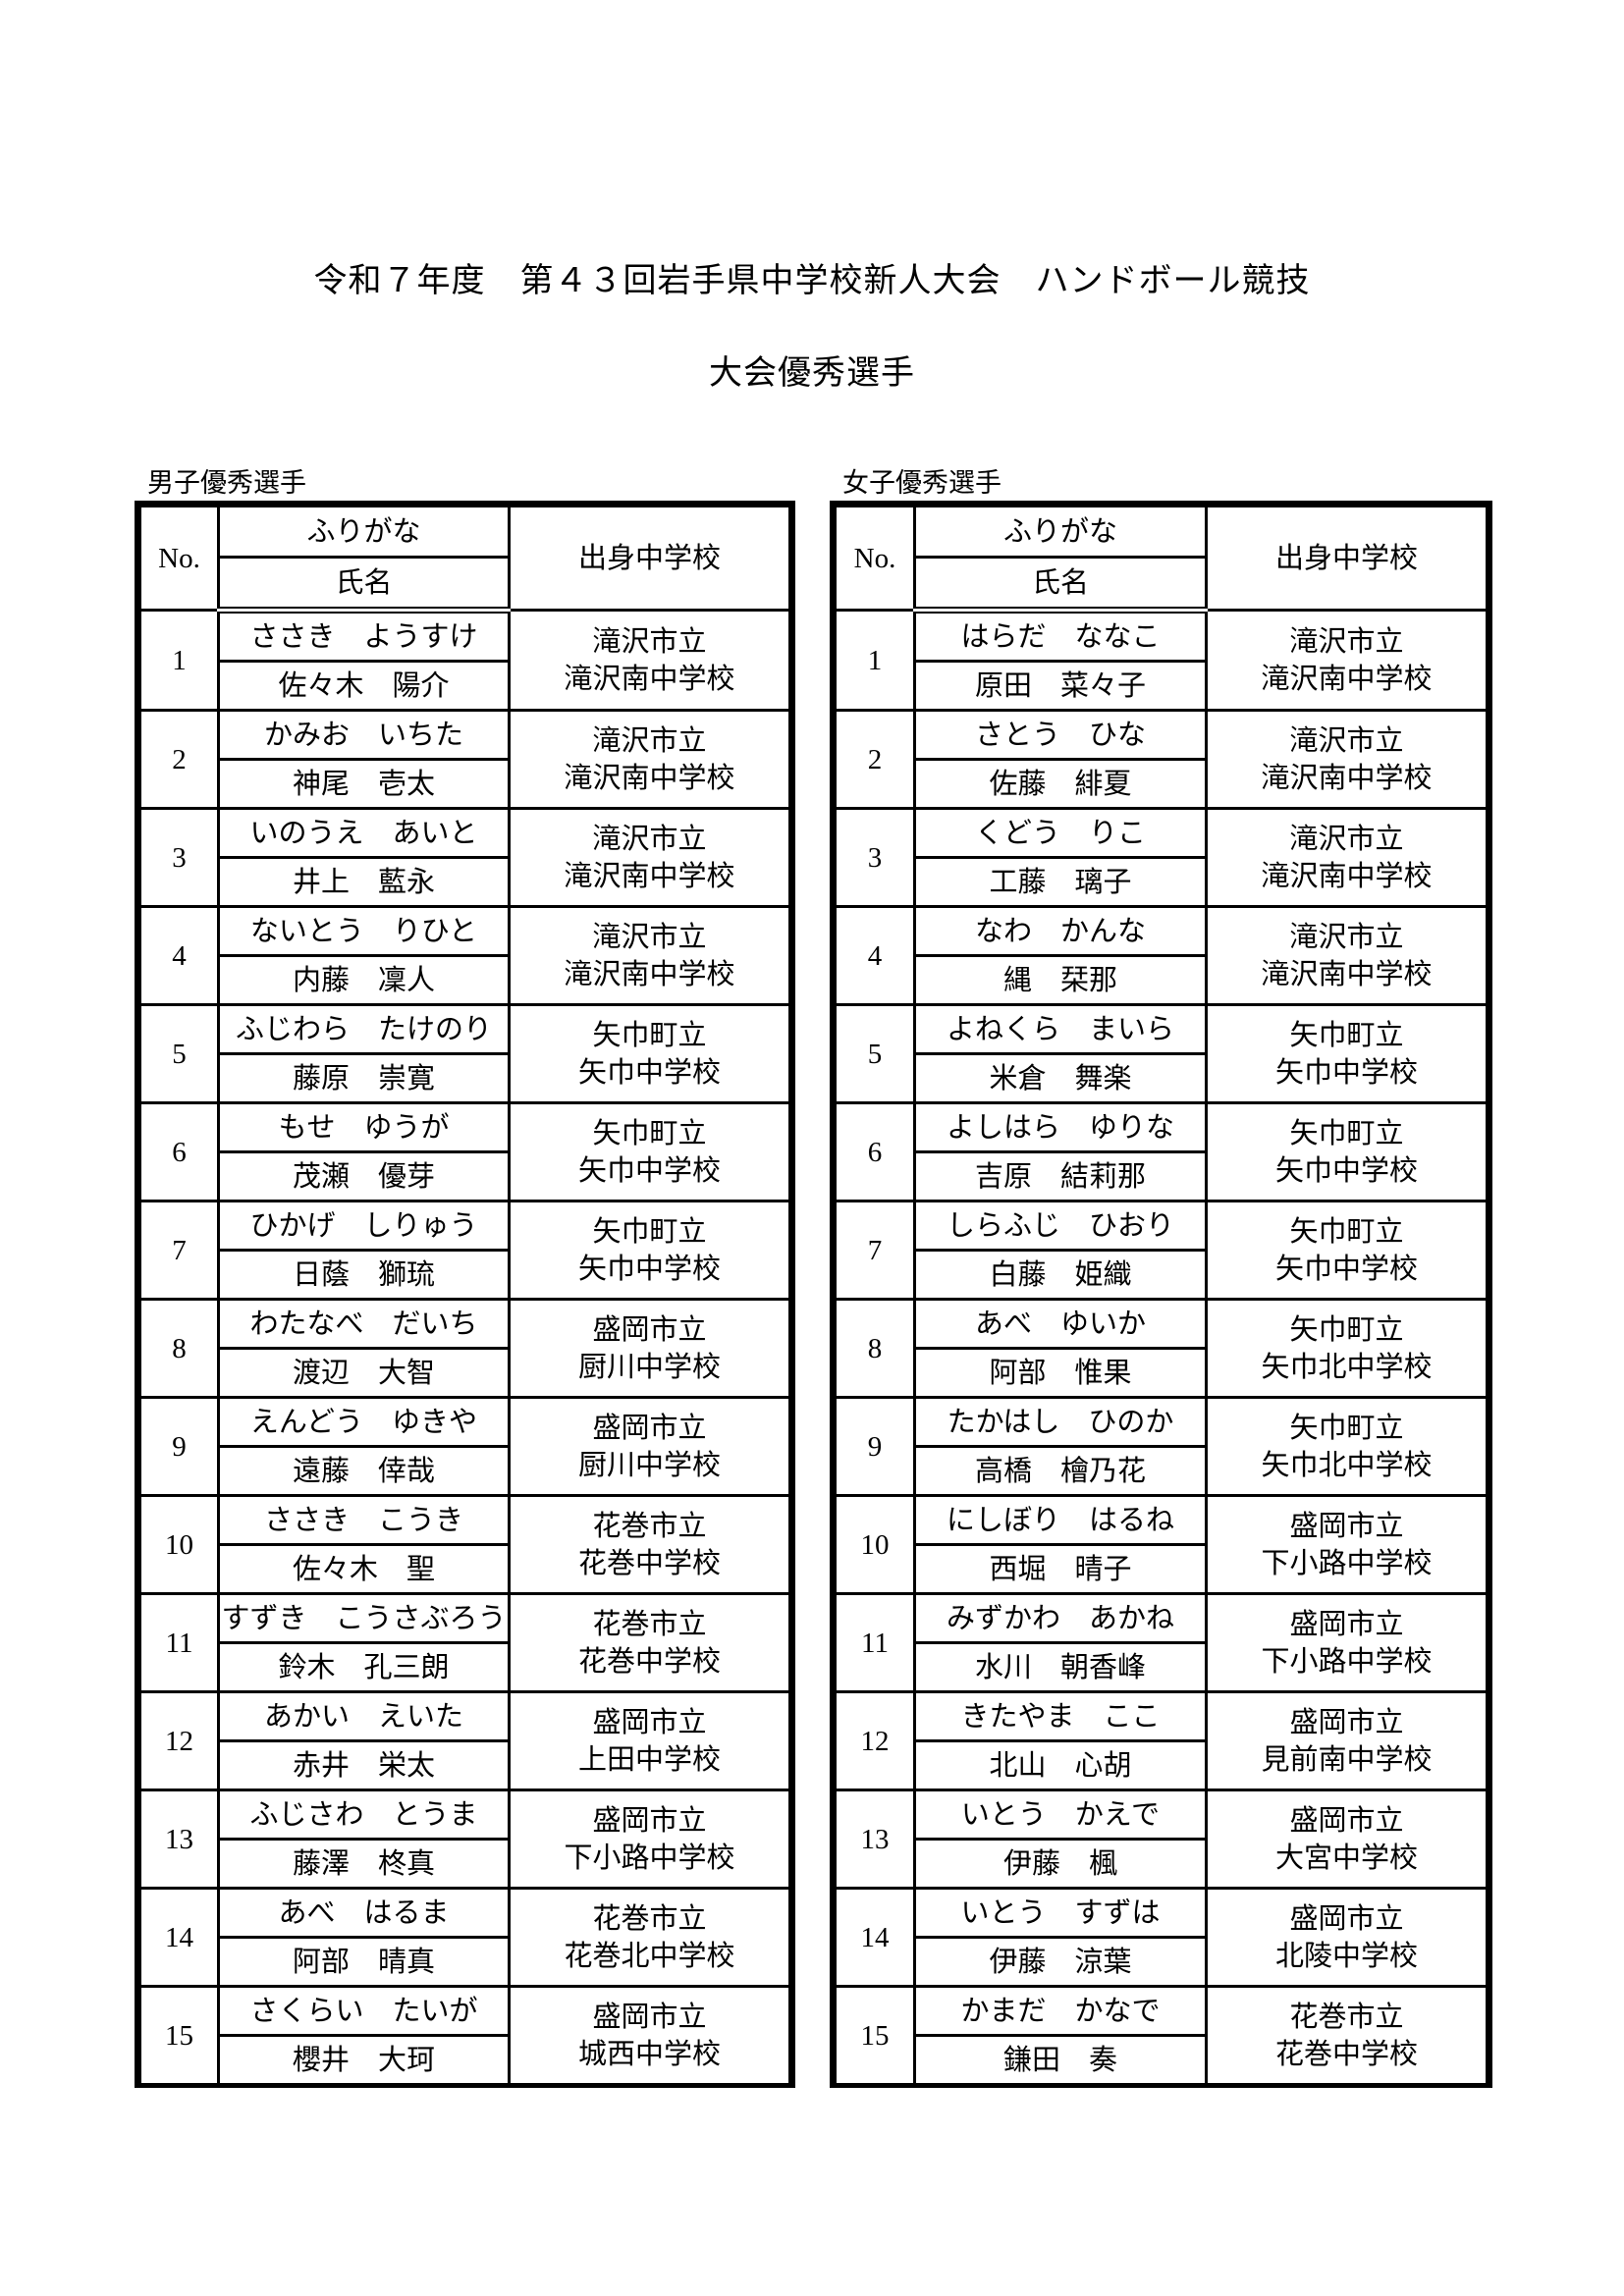 The height and width of the screenshot is (2296, 1624). I want to click on player-school: 盛岡市立 厨川中学校, so click(649, 1446).